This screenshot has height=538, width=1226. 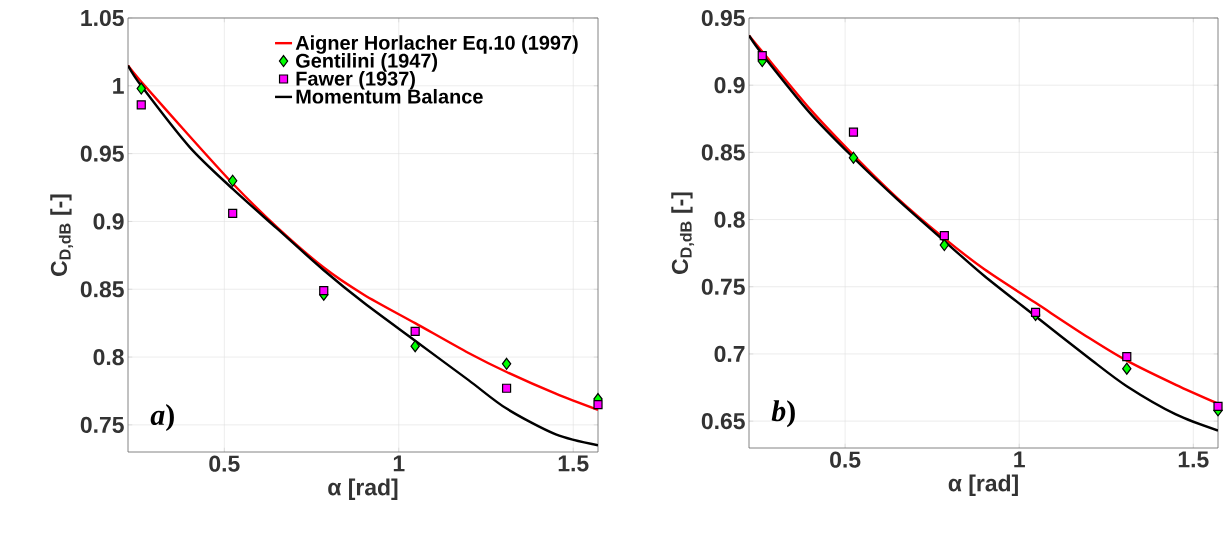 I want to click on legend-label: Gentilini (1947), so click(x=367, y=62).